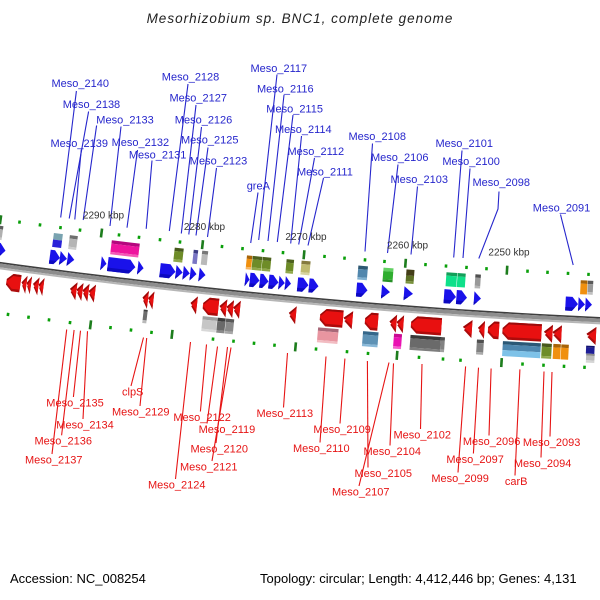 Image resolution: width=600 pixels, height=600 pixels. Describe the element at coordinates (279, 69) in the screenshot. I see `svg-text: Meso_2117` at that location.